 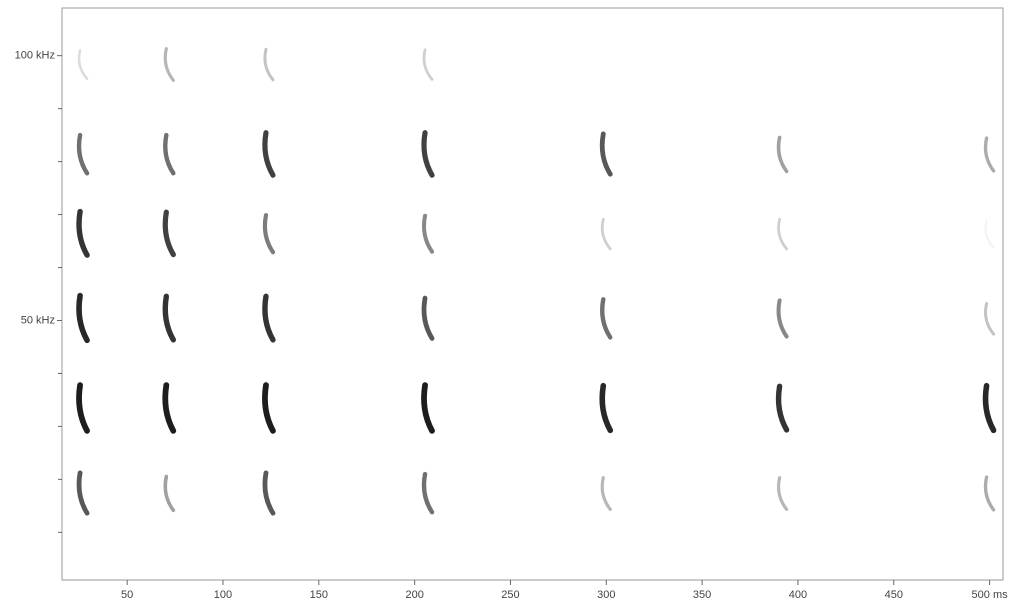 I want to click on x-tick-label: 450, so click(x=894, y=595).